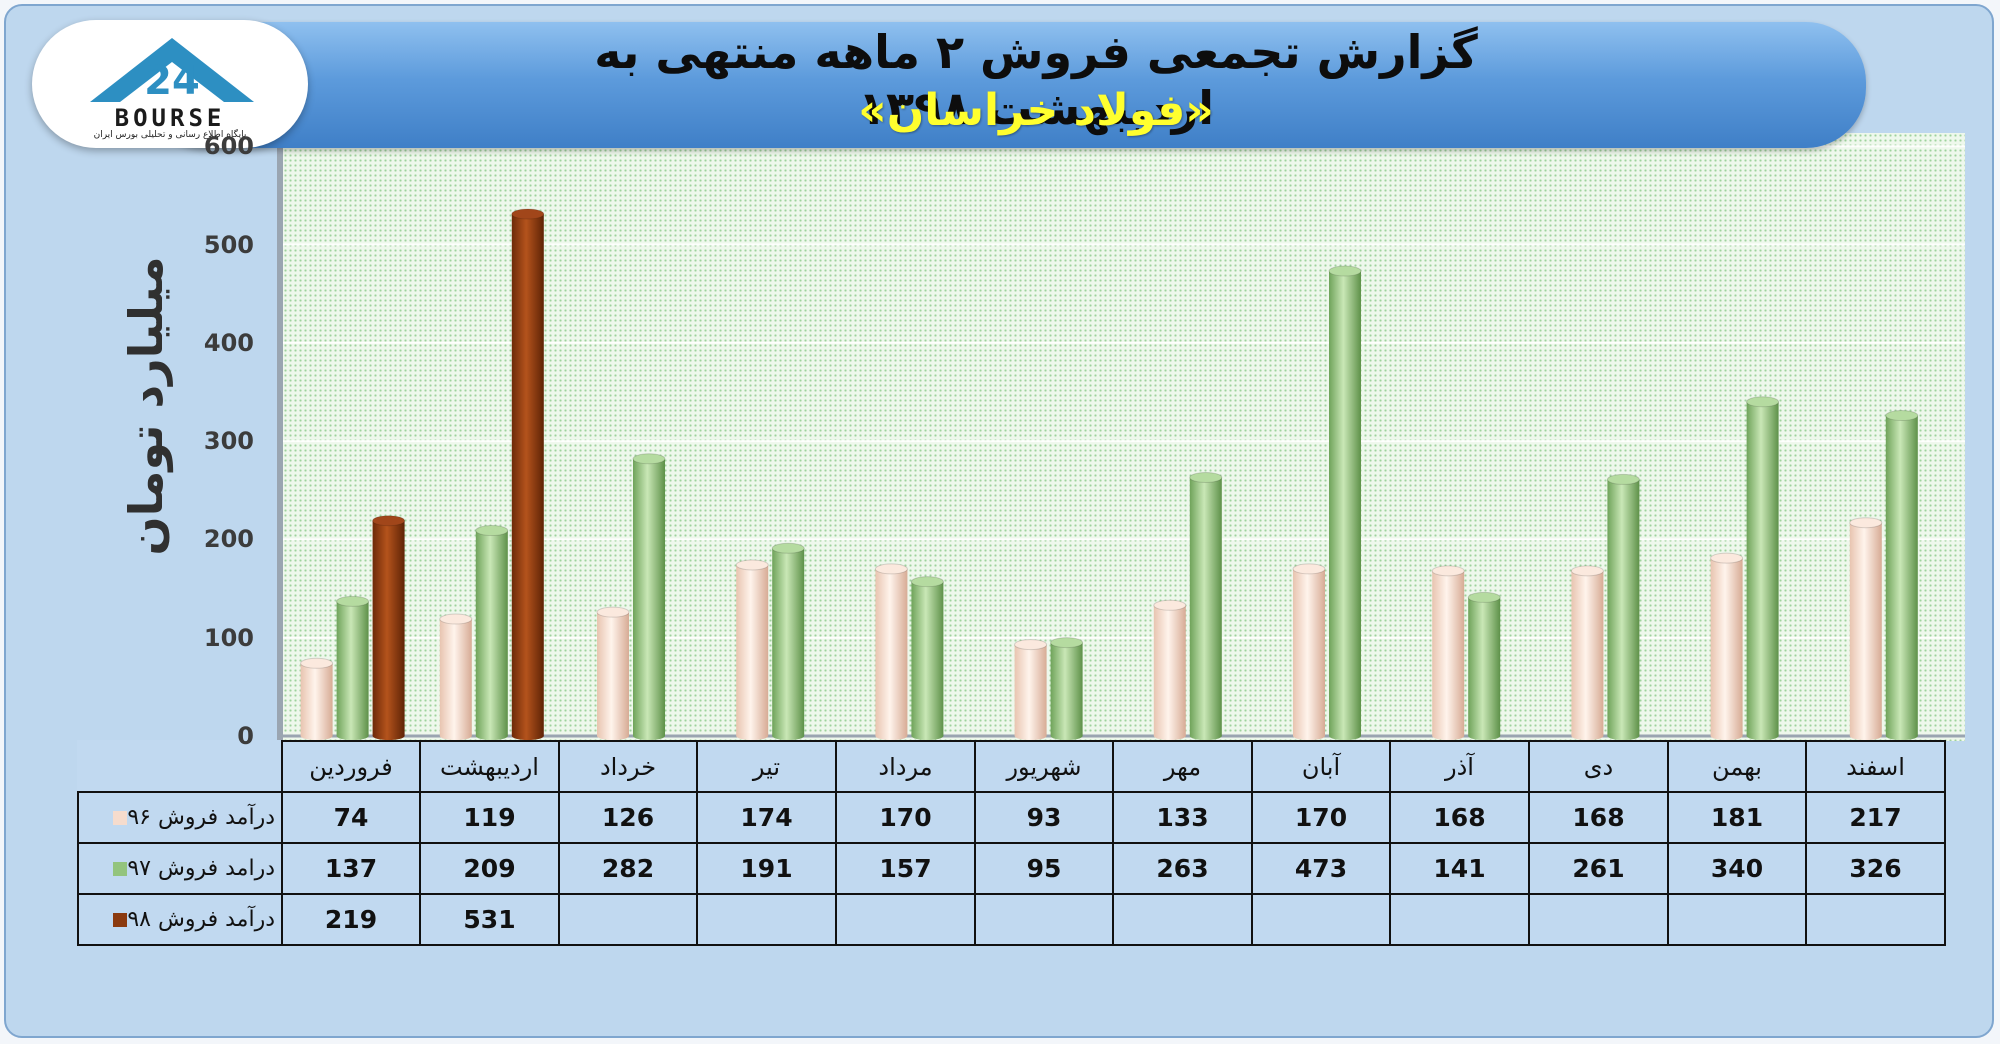 This screenshot has width=2000, height=1044. Describe the element at coordinates (628, 817) in the screenshot. I see `data-label: 126` at that location.